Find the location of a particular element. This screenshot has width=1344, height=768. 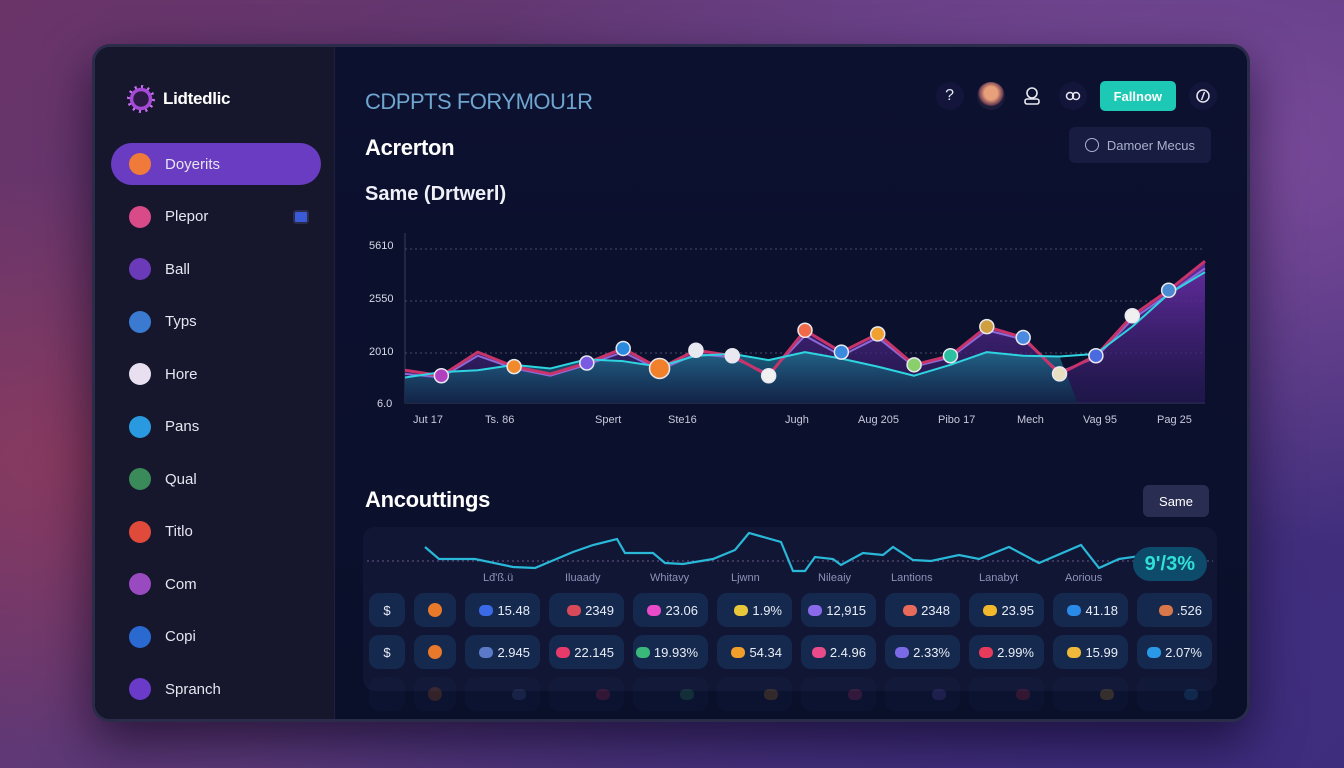

value-cell: 2348 is located at coordinates (922, 610).